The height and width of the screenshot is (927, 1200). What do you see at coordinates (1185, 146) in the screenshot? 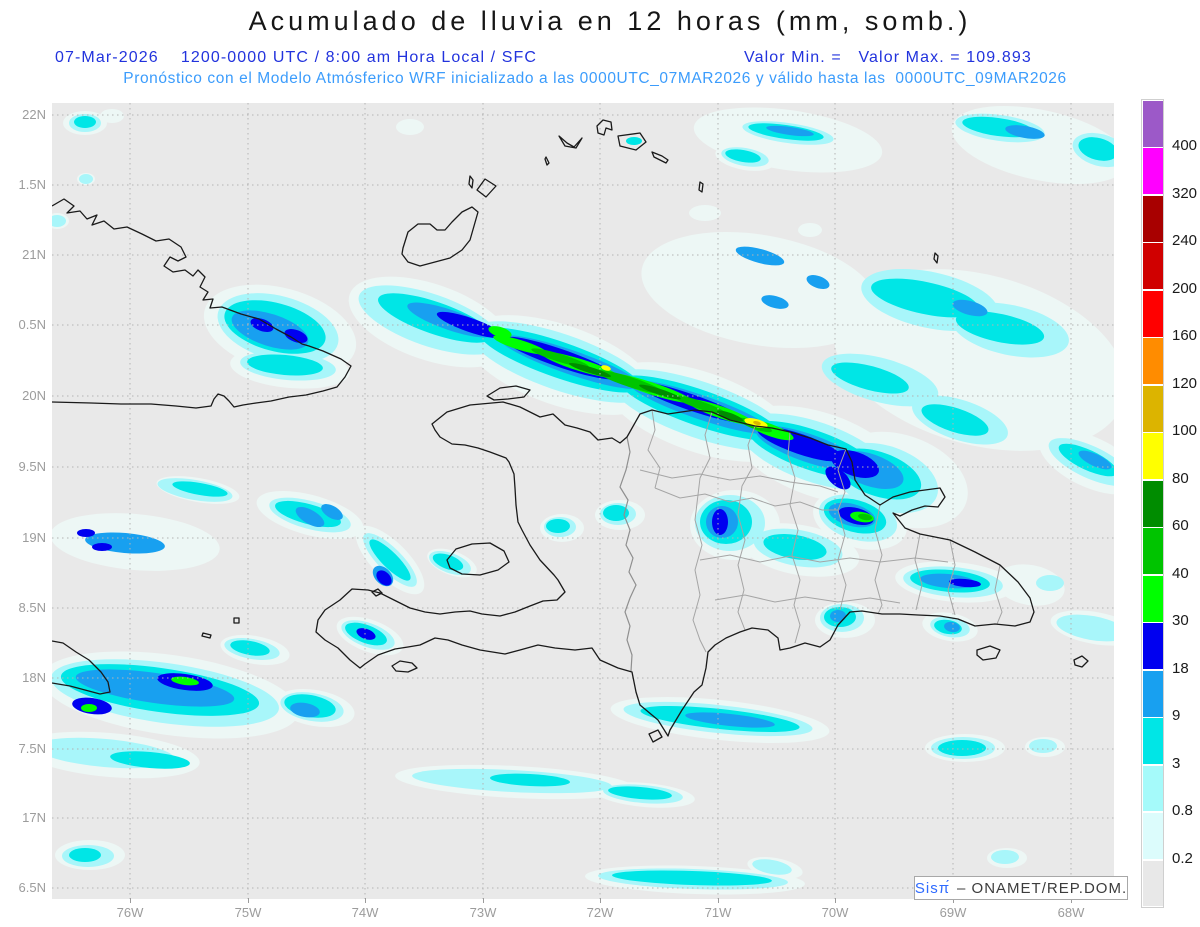
I see `colorbar-label: 400` at bounding box center [1185, 146].